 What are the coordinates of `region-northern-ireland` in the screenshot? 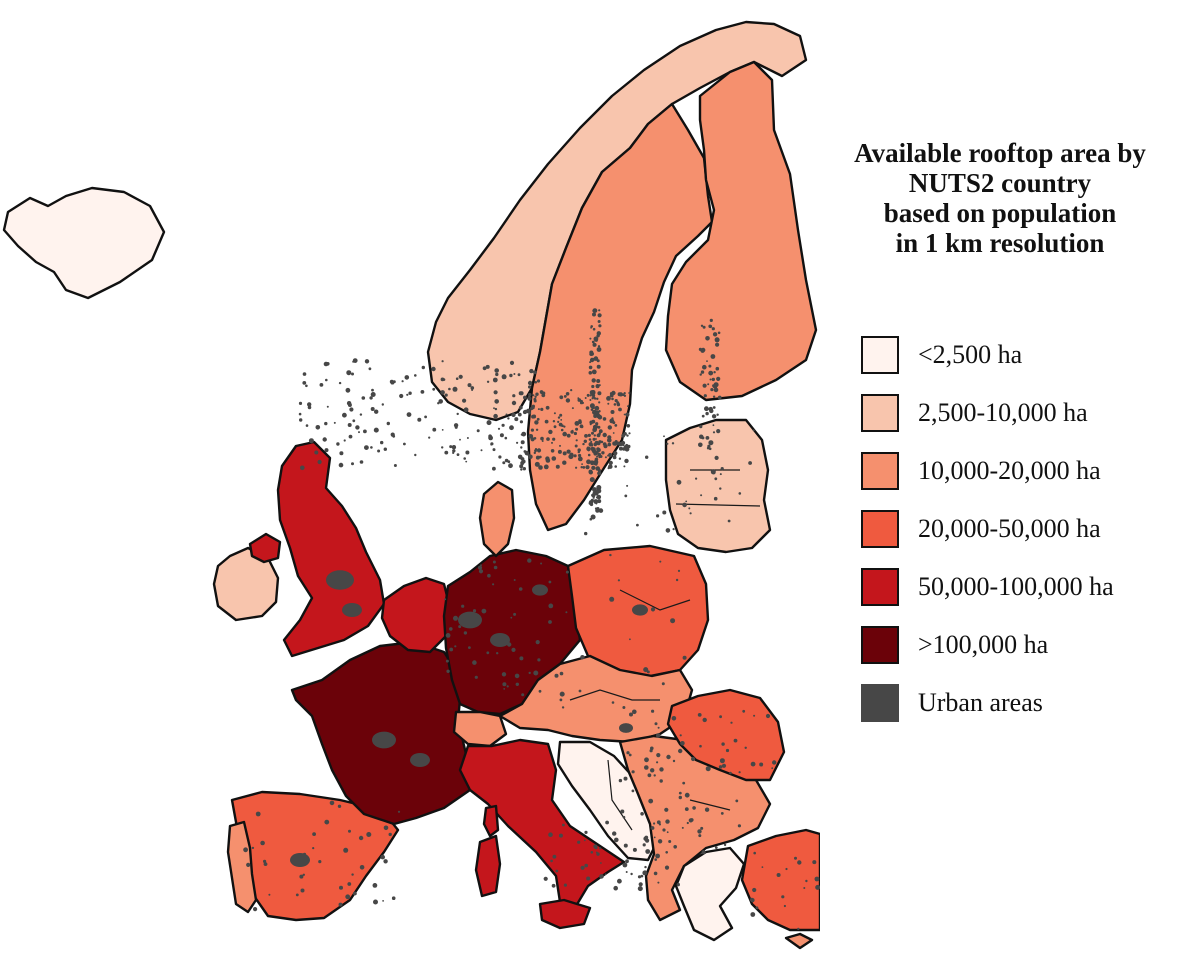 It's located at (265, 548).